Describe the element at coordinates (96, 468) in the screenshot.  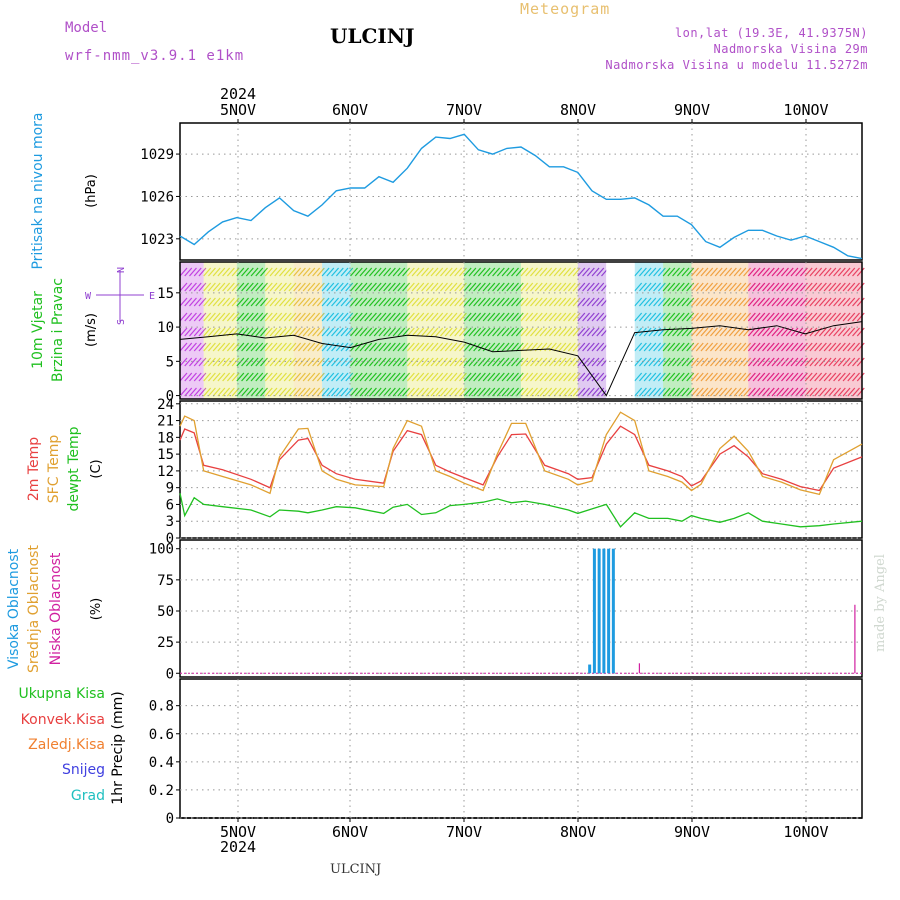
I see `temp-unit-label: (C)` at that location.